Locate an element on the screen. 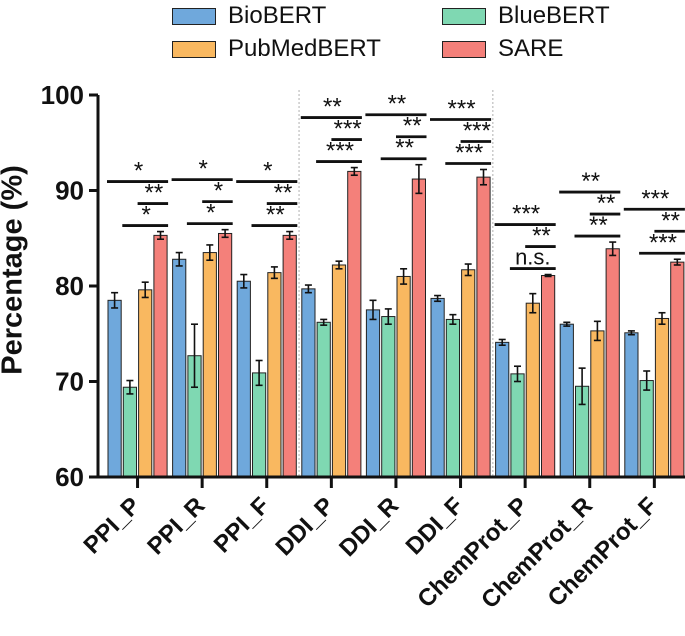 The height and width of the screenshot is (636, 685). bar-bluebert-ppi-p is located at coordinates (130, 432).